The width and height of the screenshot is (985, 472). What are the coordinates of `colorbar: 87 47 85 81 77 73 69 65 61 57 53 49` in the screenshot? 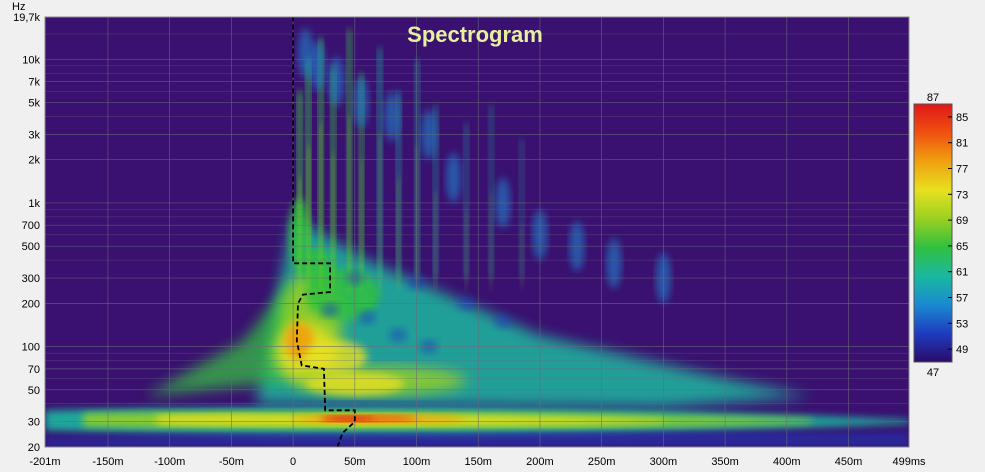 It's located at (940, 235).